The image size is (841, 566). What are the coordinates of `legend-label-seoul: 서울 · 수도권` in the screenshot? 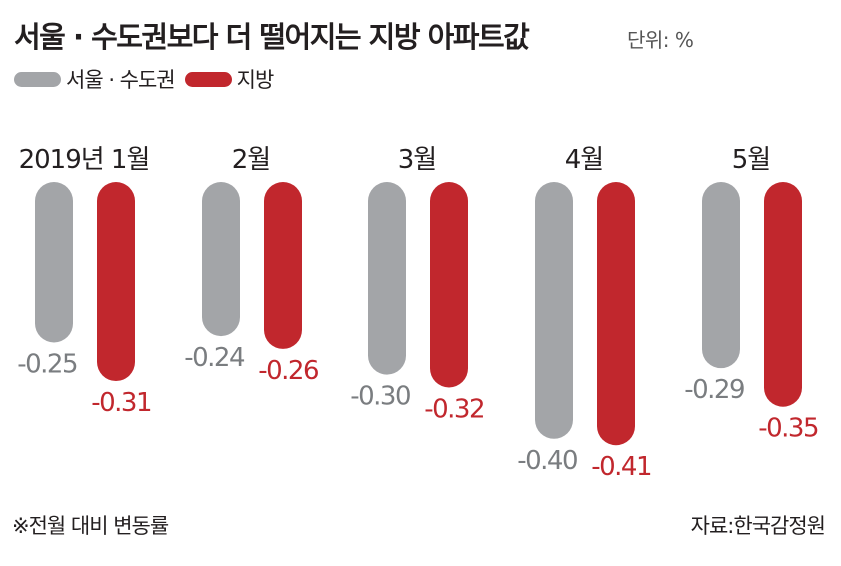 It's located at (121, 80).